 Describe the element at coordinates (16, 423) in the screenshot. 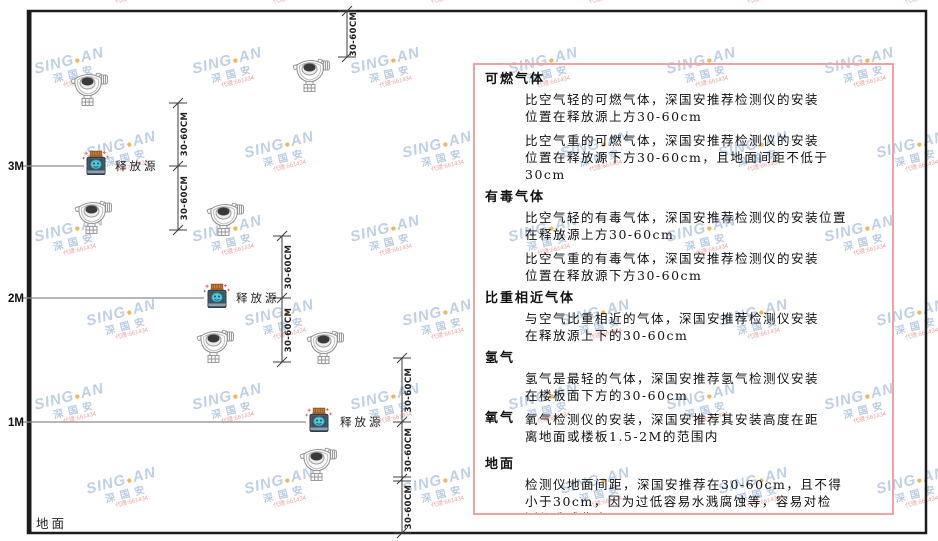

I see `height-label-1m: 1M` at that location.